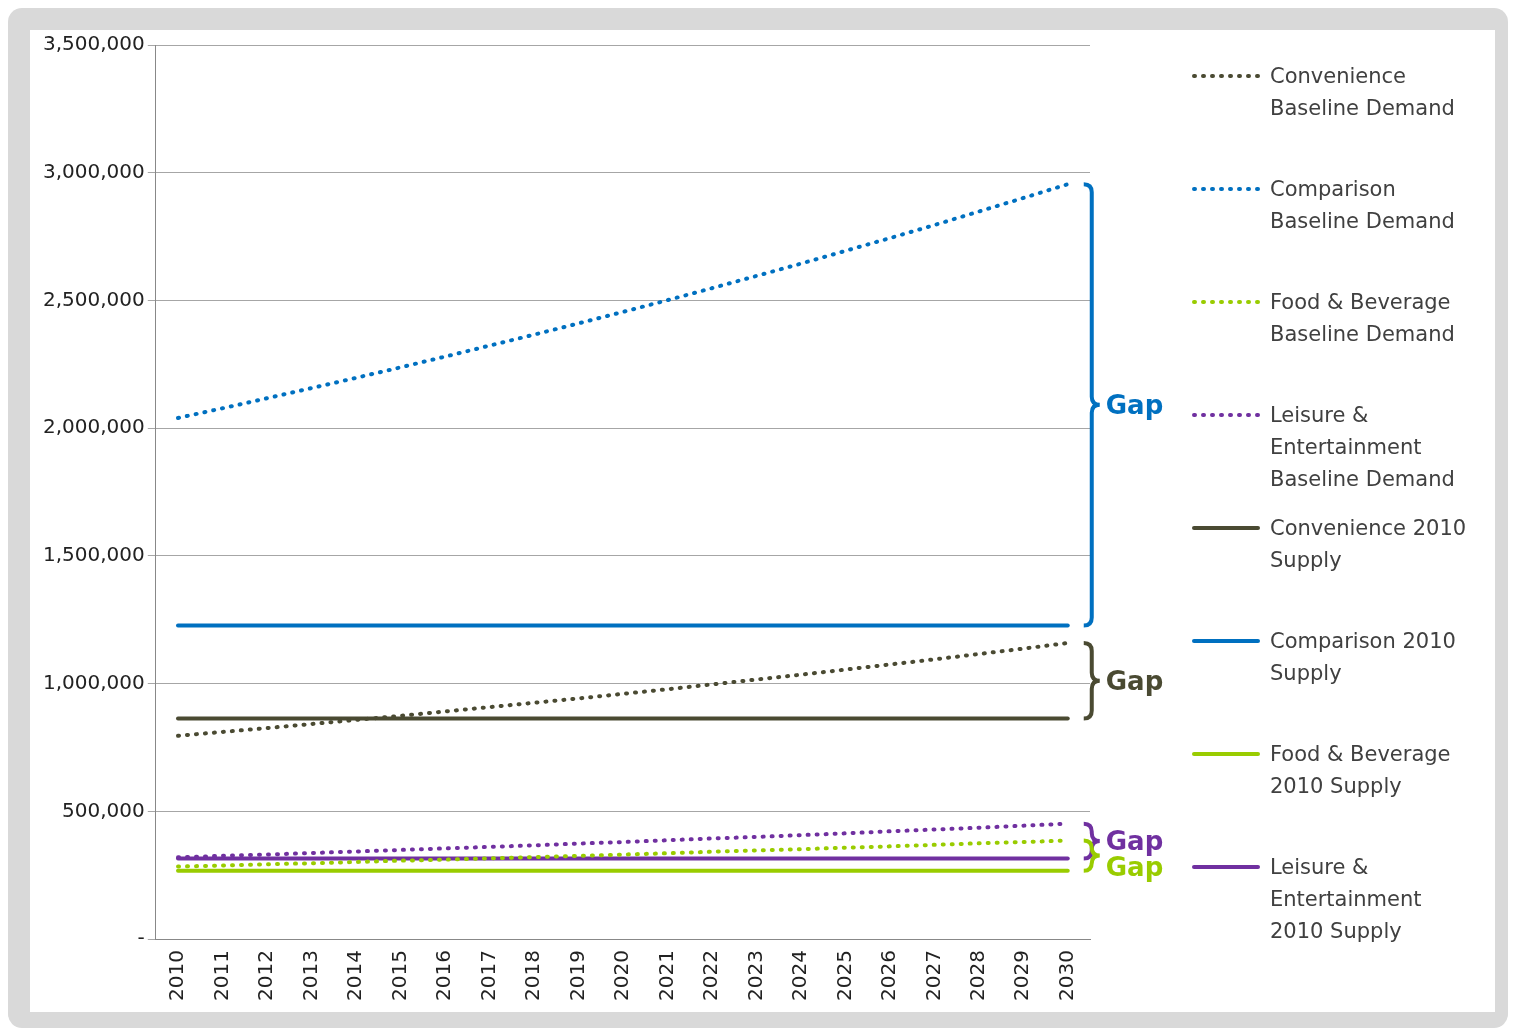 This screenshot has height=1033, width=1517. I want to click on y-tick-label: 1,000,000, so click(93, 681).